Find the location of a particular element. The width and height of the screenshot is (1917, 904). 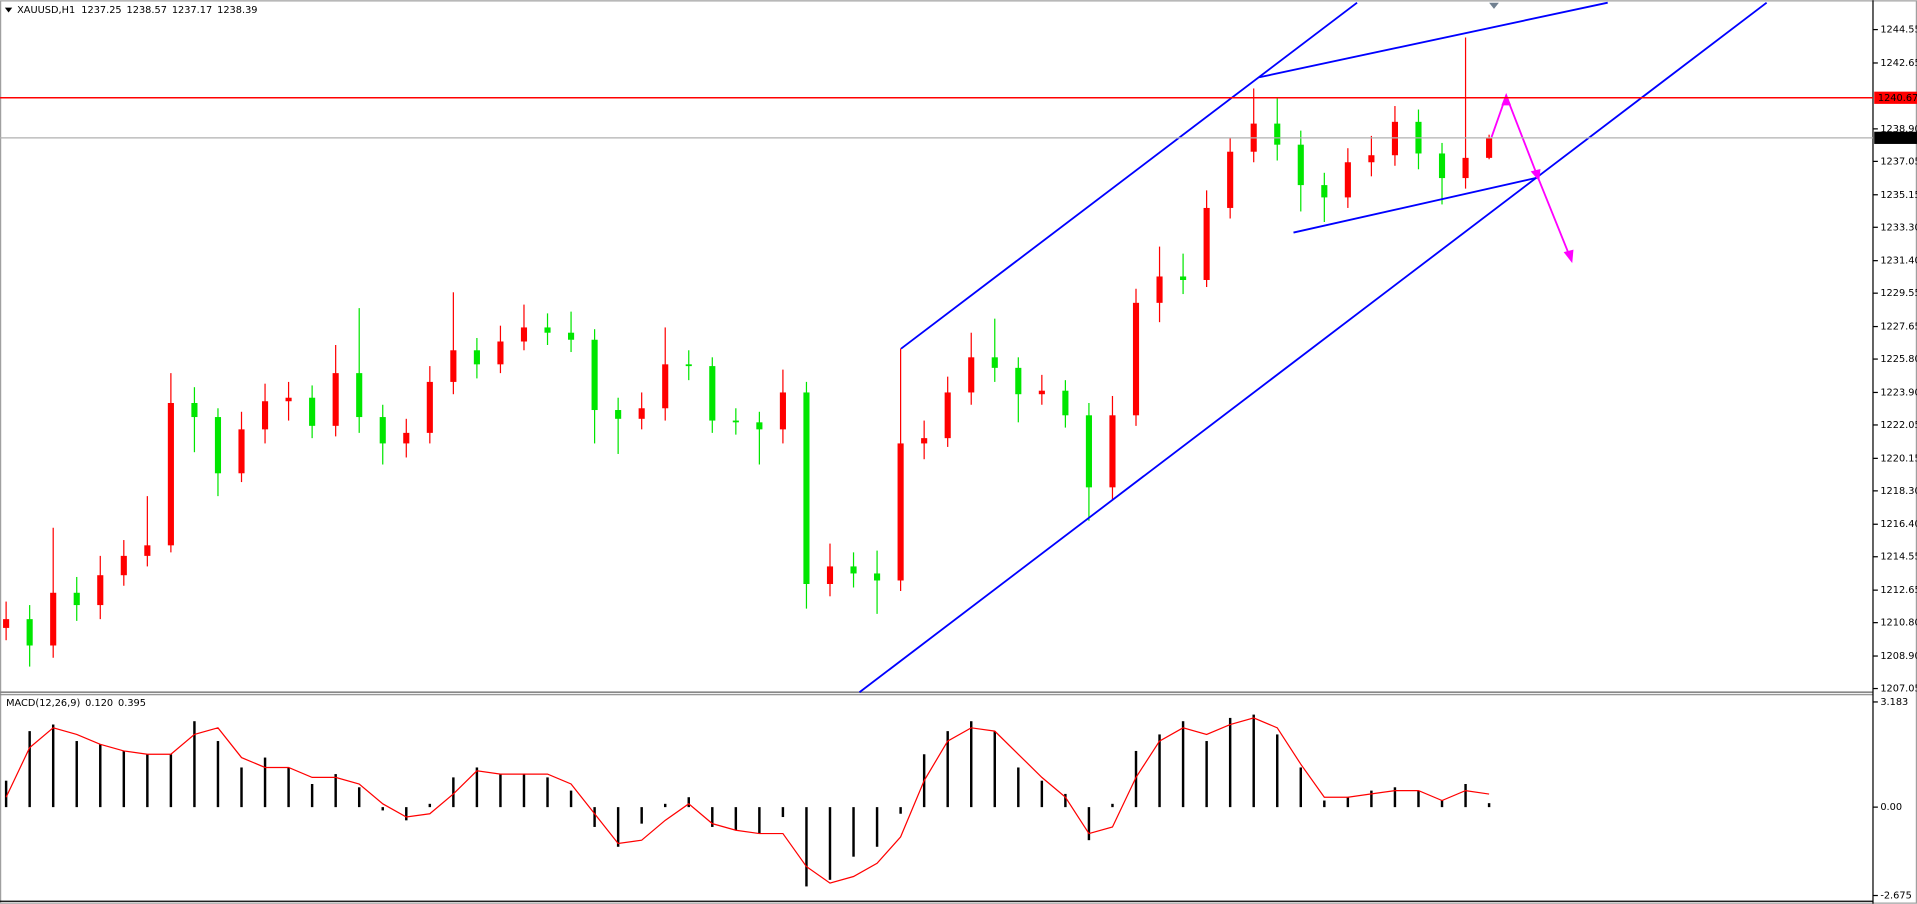

y-tick-label: 1216.40 is located at coordinates (1898, 524).